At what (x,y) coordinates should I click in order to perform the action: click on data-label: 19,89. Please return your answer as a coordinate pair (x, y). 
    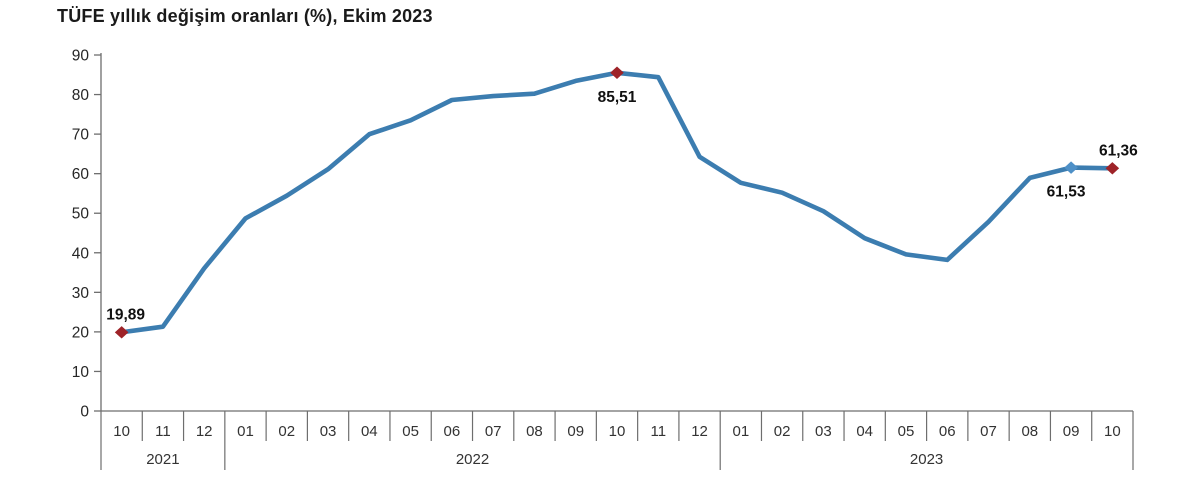
    Looking at the image, I should click on (125, 314).